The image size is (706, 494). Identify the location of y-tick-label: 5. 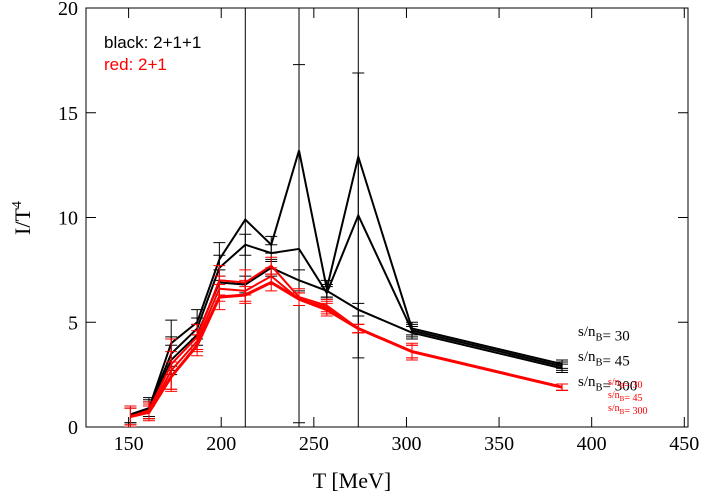
(73, 323).